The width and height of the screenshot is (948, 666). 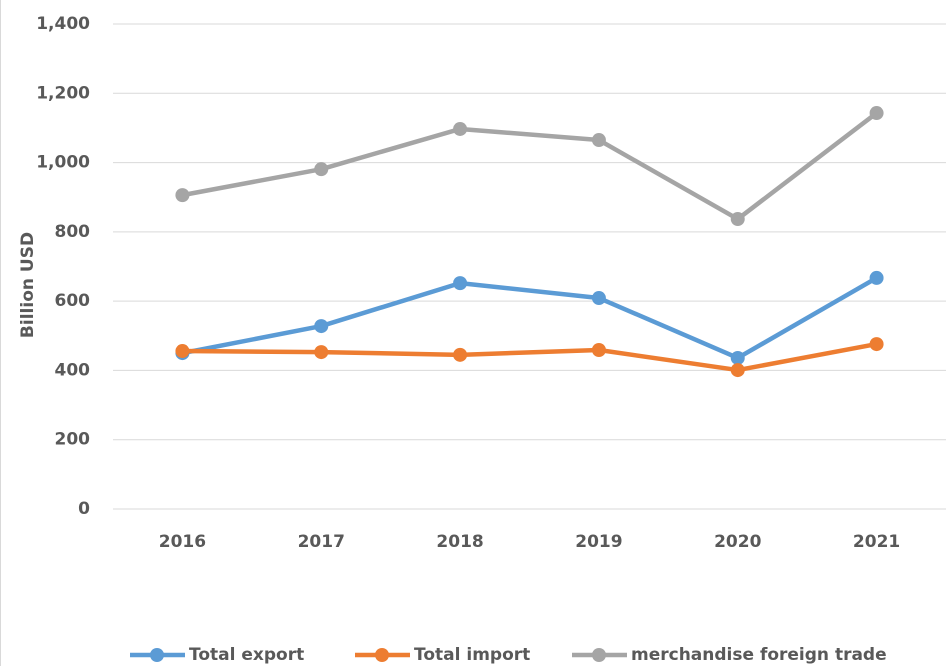 I want to click on y-tick-label: 600, so click(x=73, y=301).